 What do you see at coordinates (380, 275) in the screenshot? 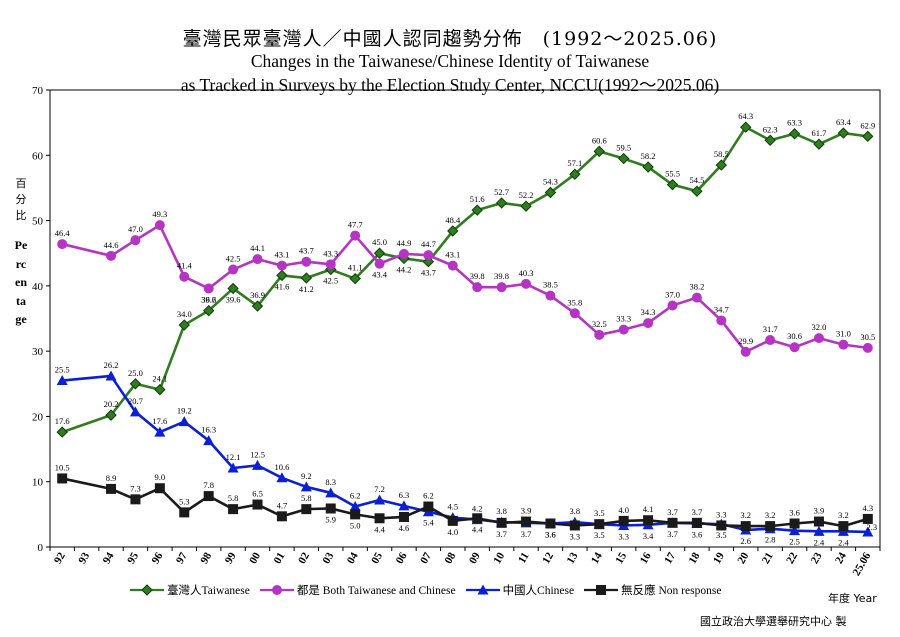
I see `data-label-both: 43.4` at bounding box center [380, 275].